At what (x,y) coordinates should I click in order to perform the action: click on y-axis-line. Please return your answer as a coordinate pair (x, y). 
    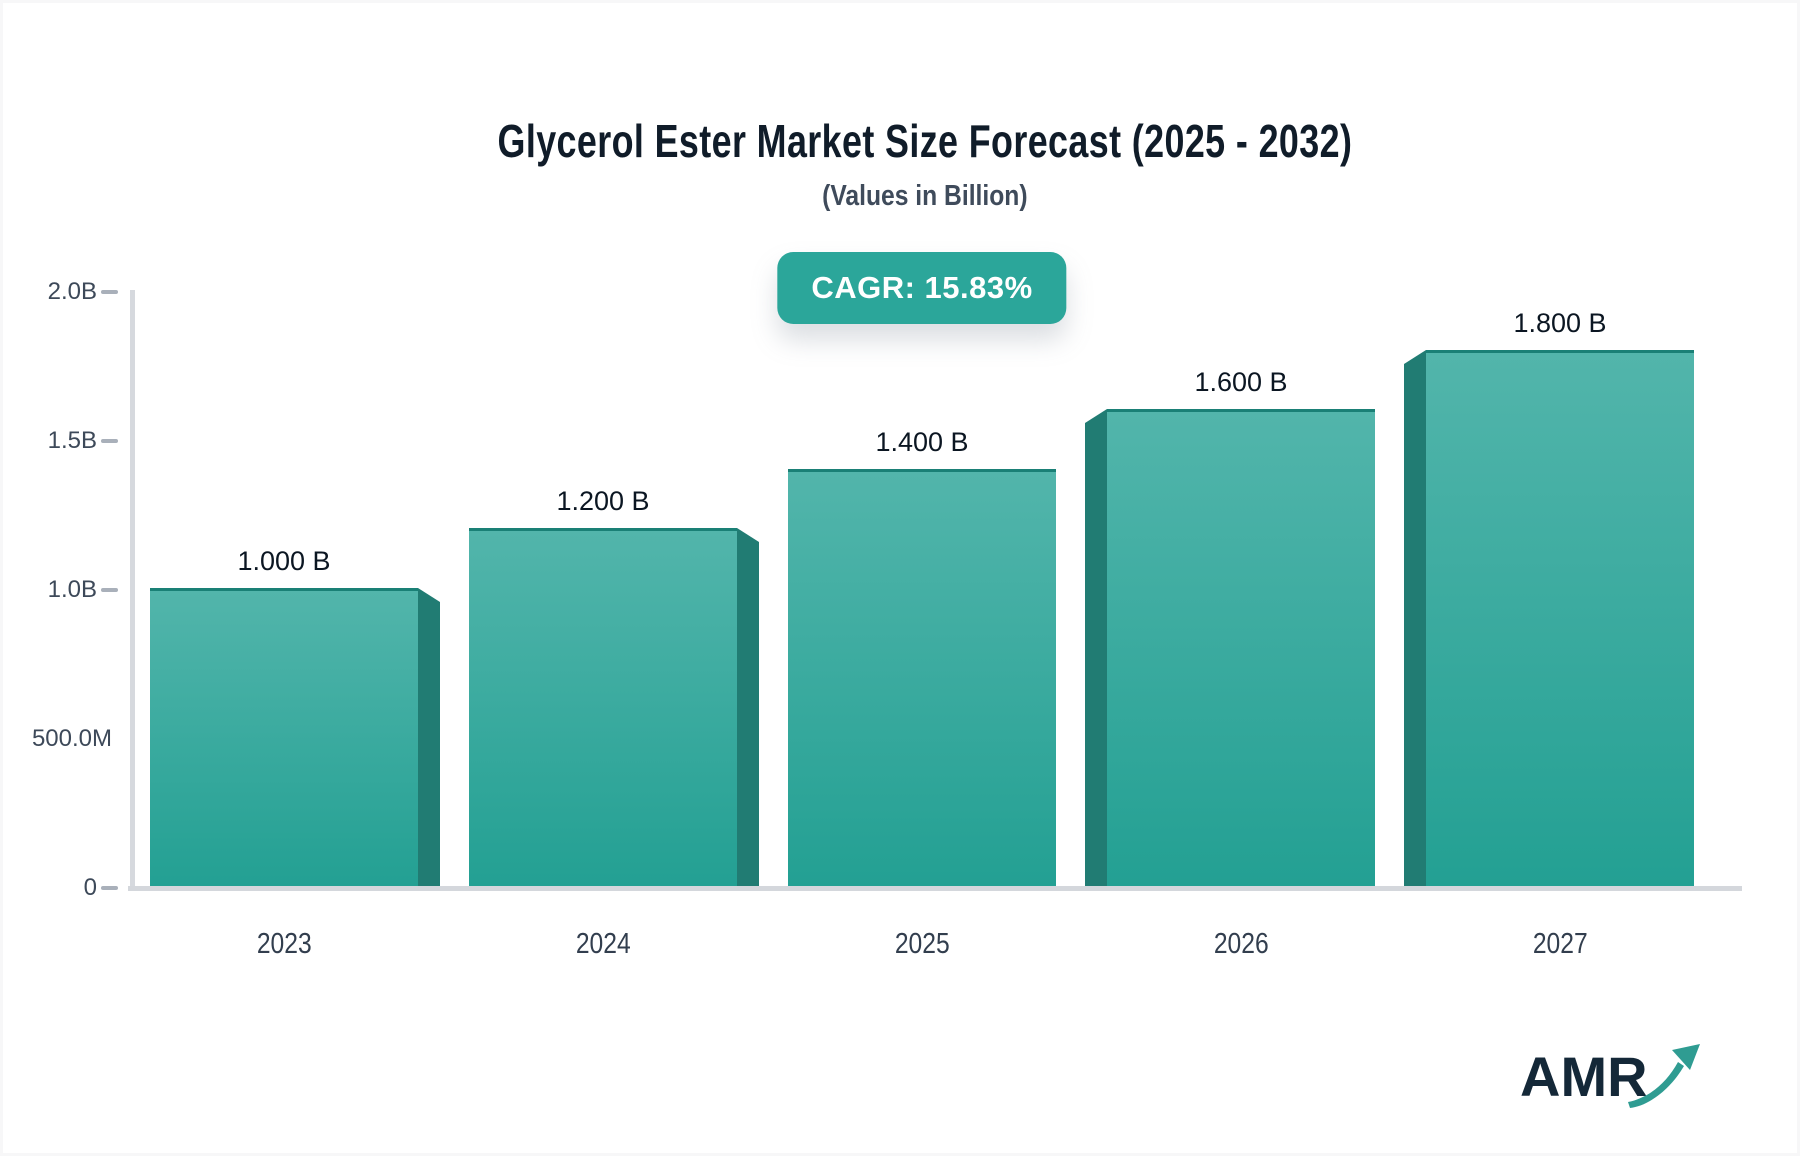
    Looking at the image, I should click on (132, 590).